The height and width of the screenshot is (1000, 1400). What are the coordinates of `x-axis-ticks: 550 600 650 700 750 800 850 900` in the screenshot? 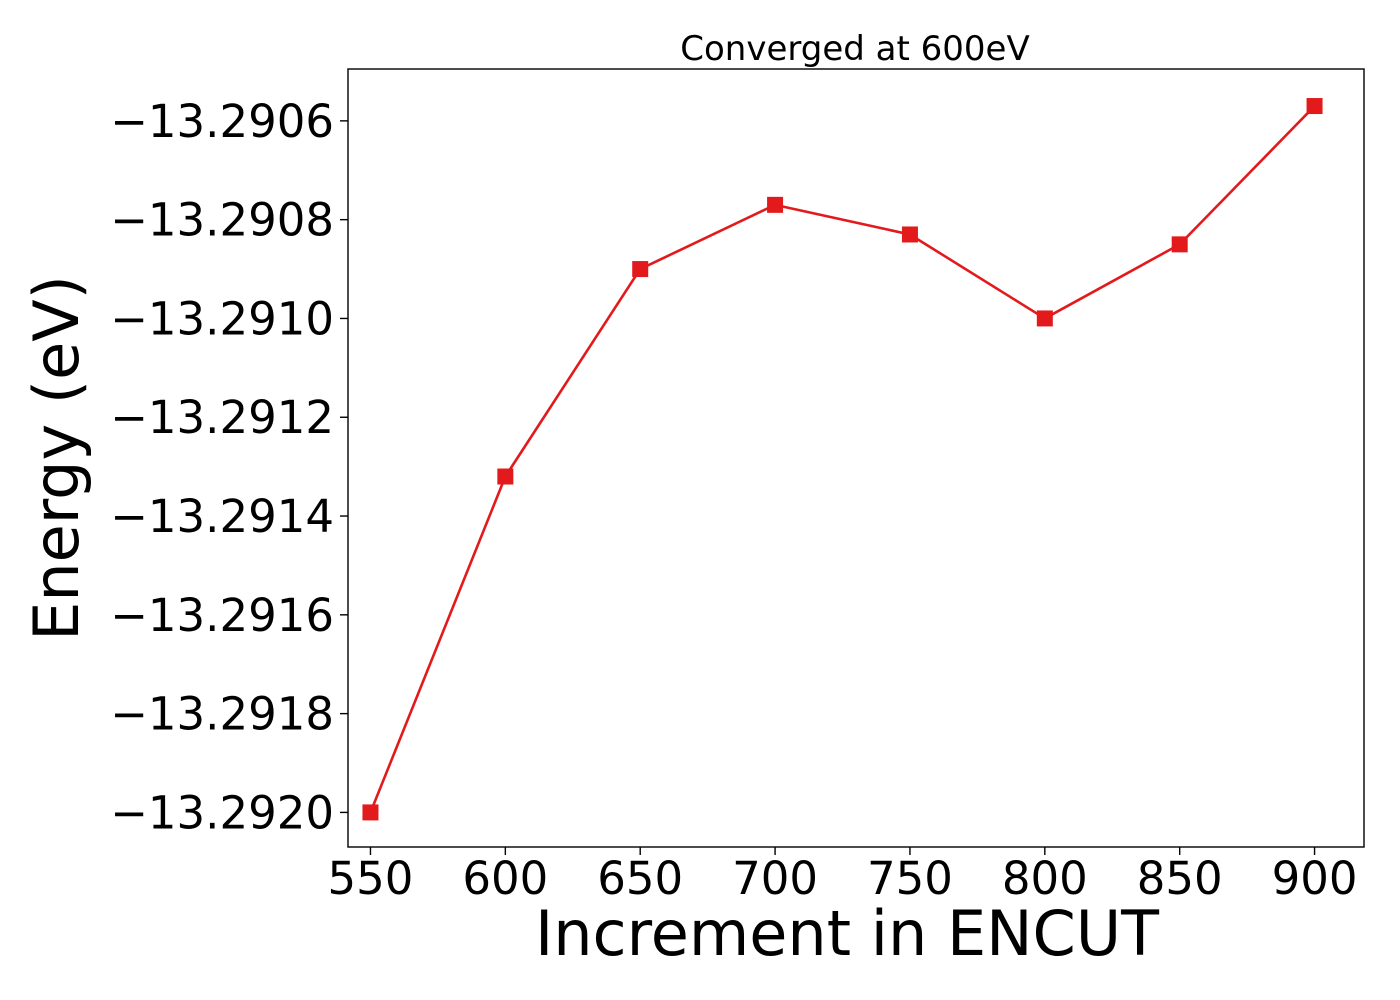 It's located at (843, 876).